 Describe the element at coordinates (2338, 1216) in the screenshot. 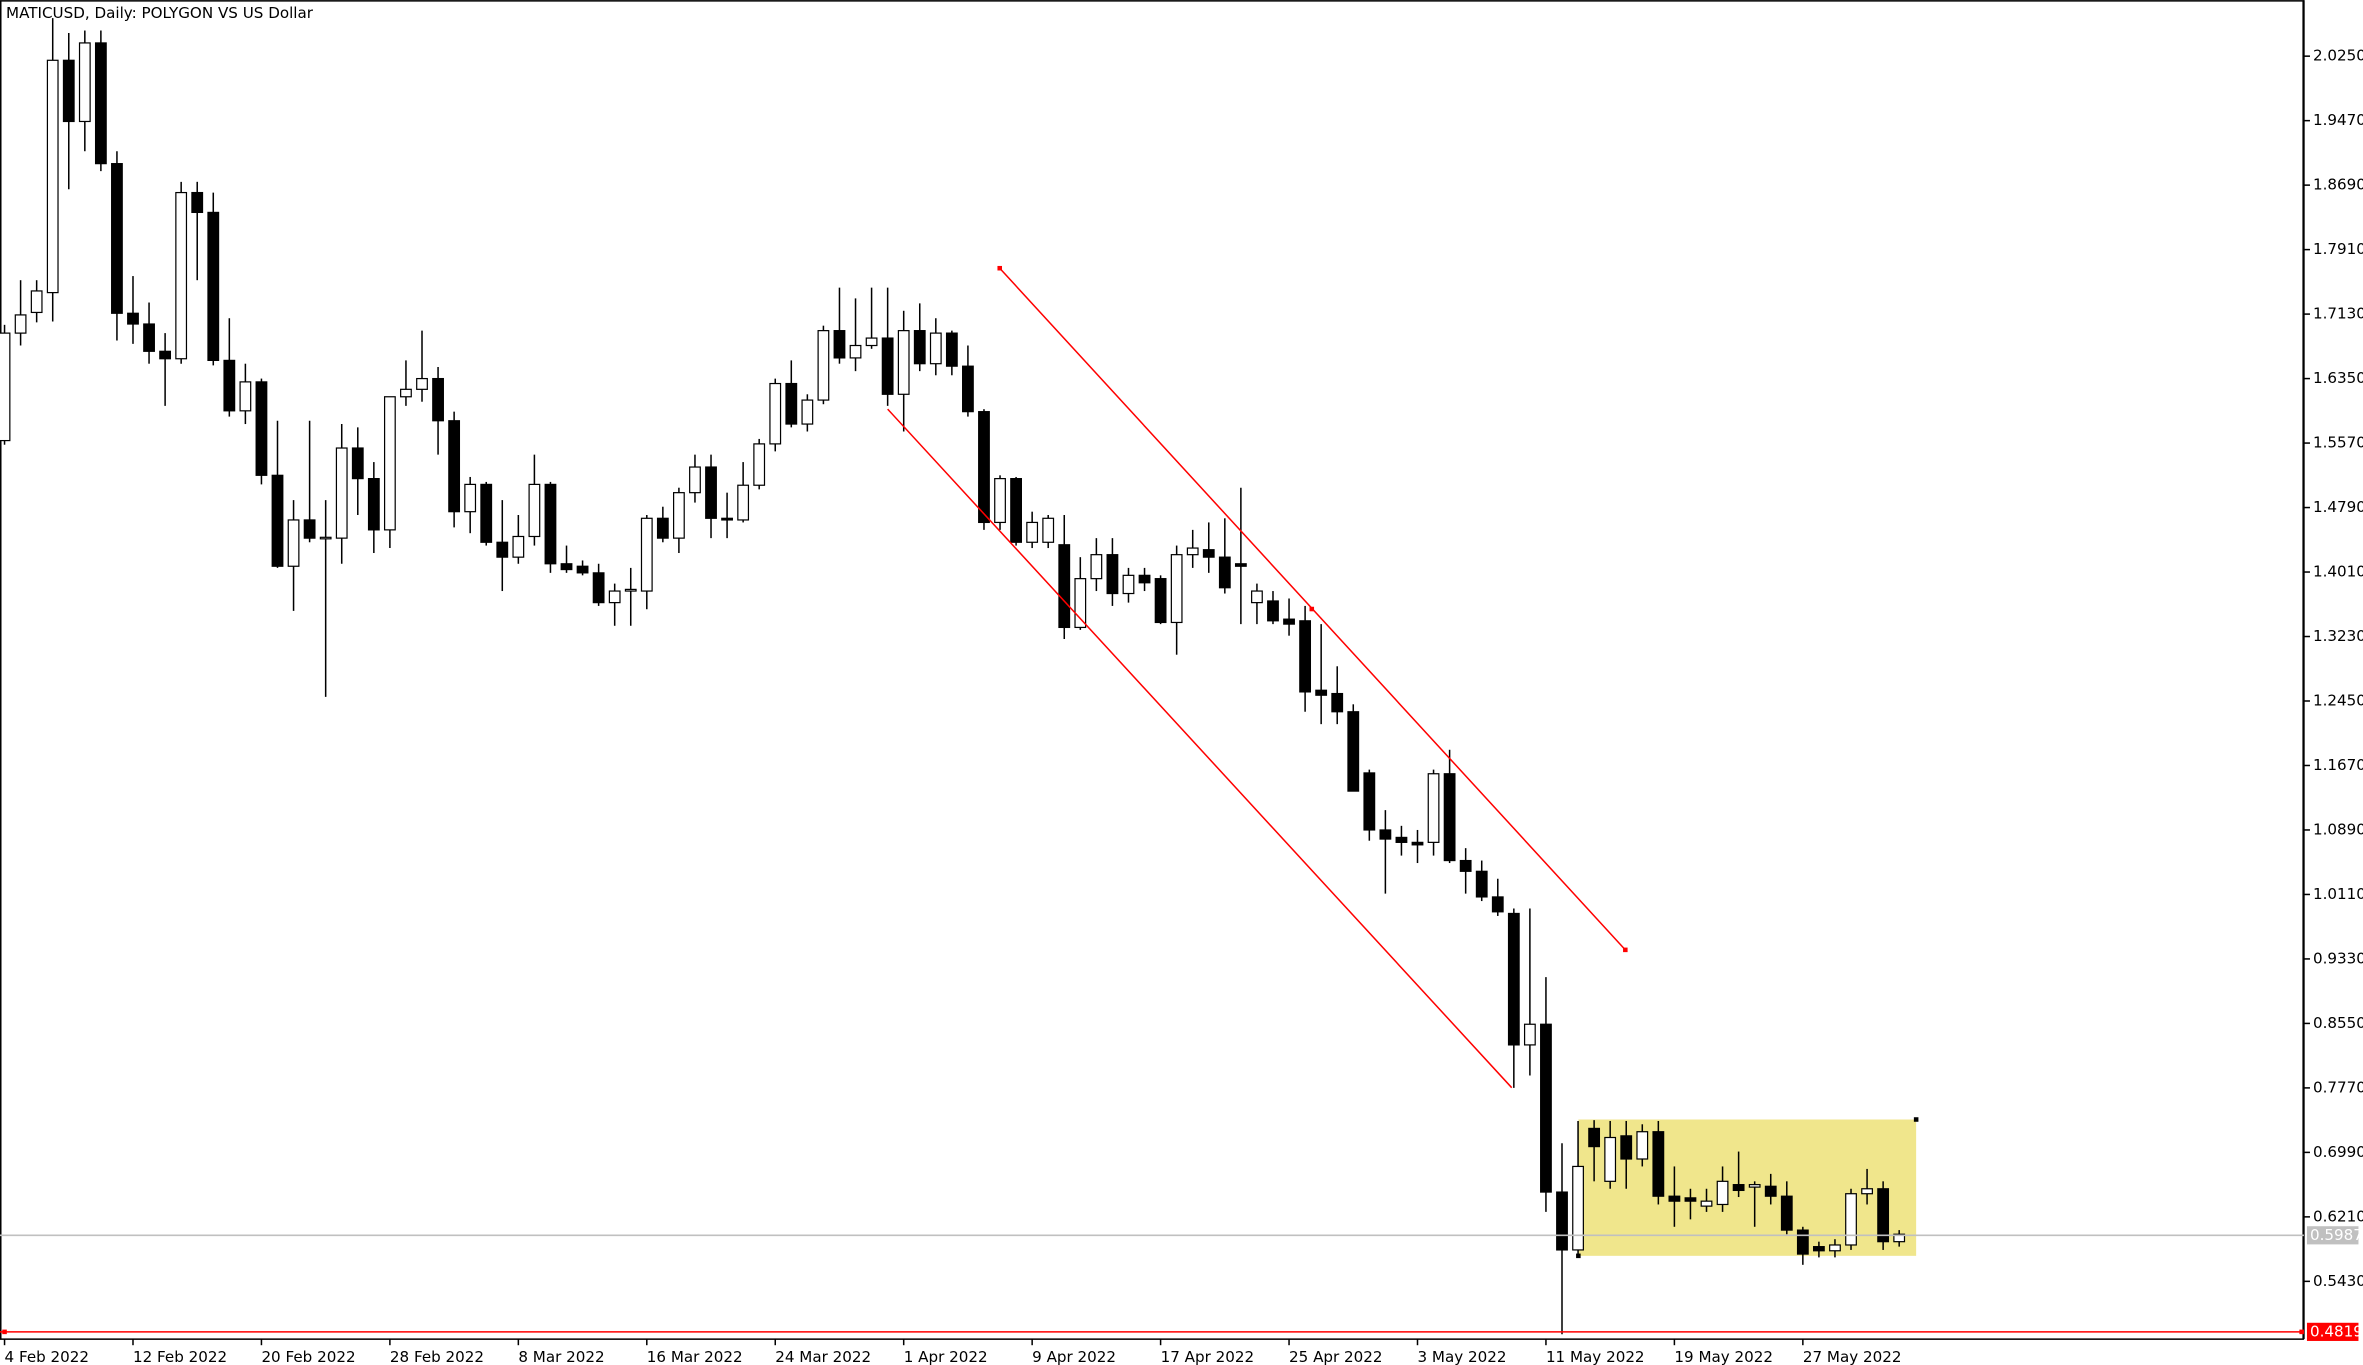

I see `y-tick-label: 0.6210` at that location.